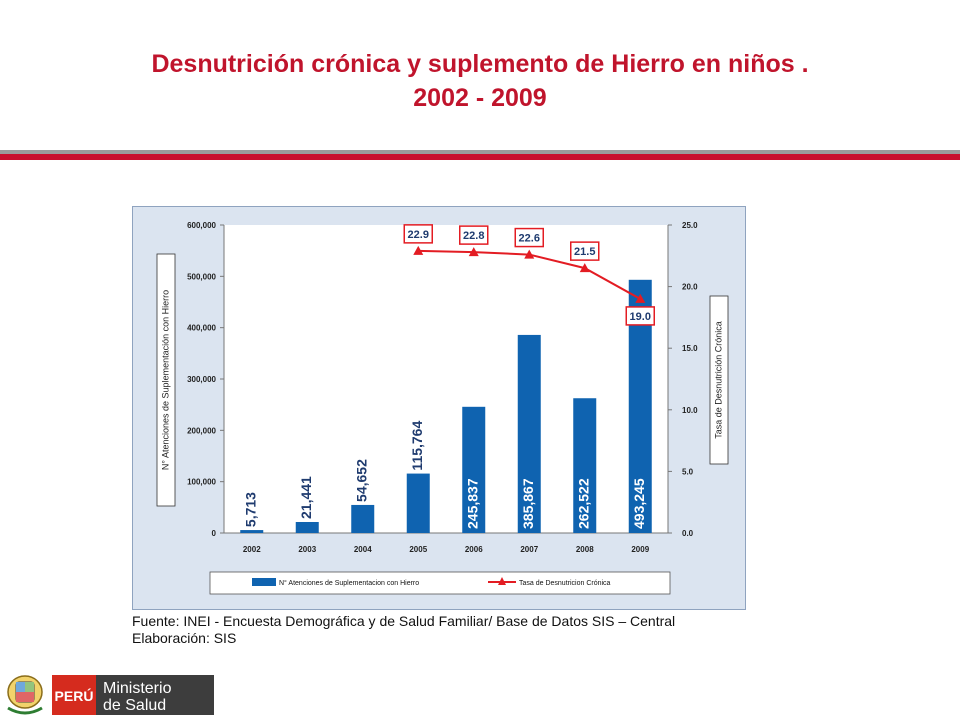  I want to click on x-tick-label: 2006, so click(474, 549).